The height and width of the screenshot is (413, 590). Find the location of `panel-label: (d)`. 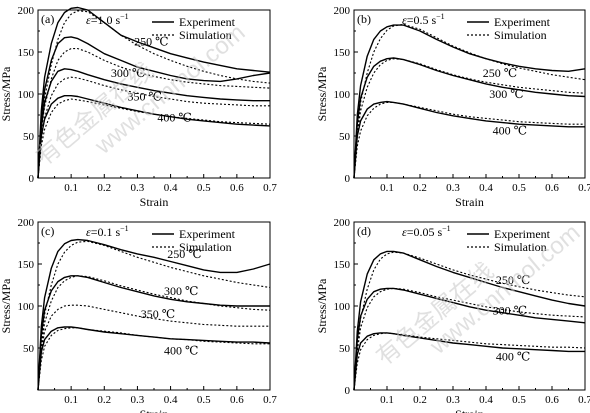

panel-label: (d) is located at coordinates (364, 231).